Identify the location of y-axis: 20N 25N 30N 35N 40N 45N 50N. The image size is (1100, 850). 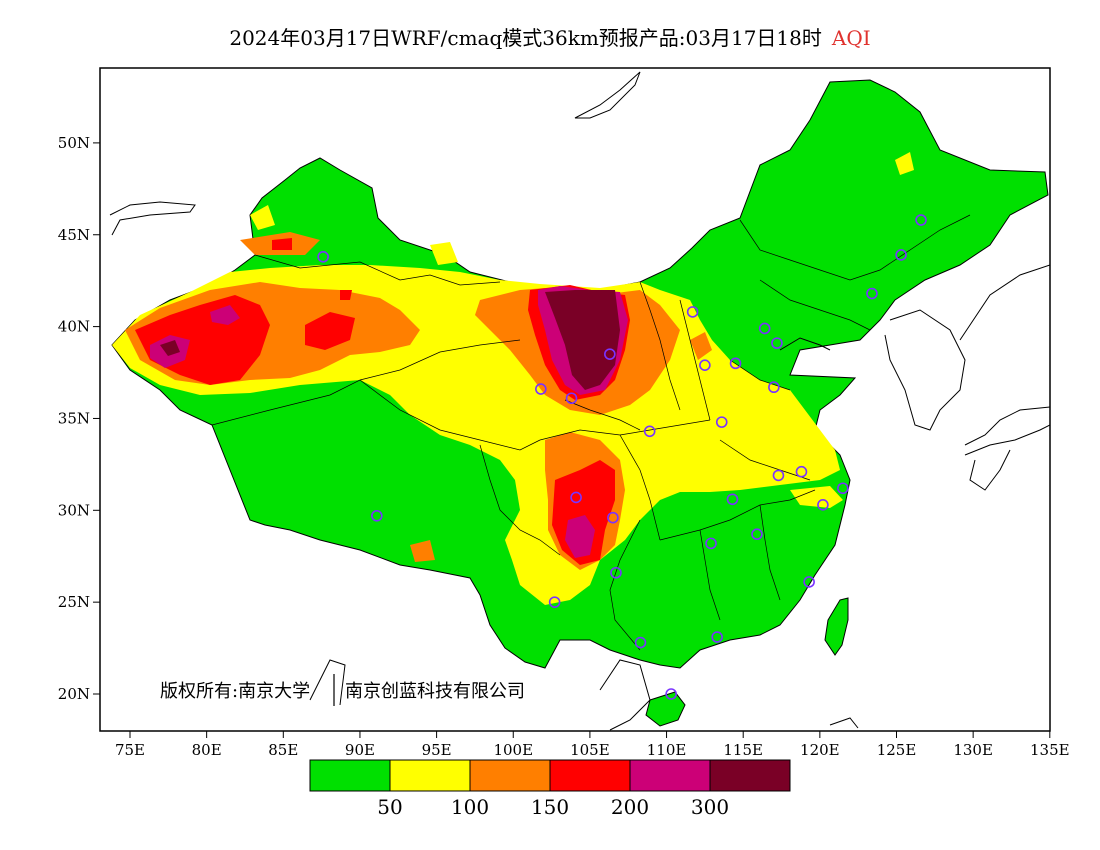
(79, 418).